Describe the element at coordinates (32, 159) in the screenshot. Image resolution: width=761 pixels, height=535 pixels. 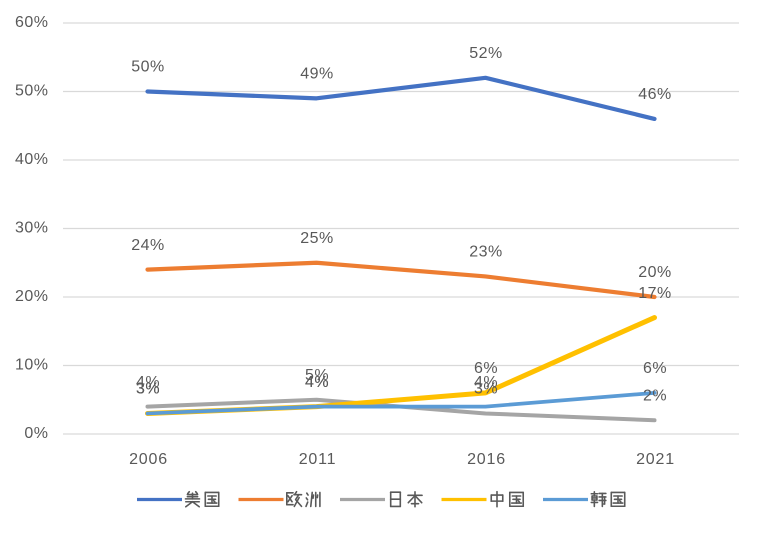
I see `svg-text: 40%` at that location.